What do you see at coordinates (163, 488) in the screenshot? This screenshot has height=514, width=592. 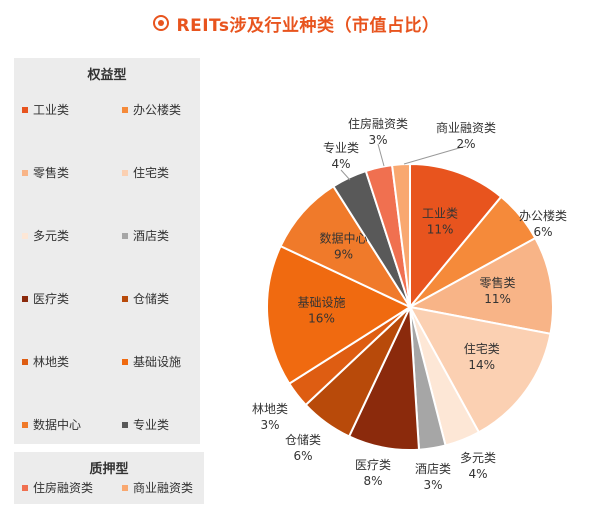 I see `legend-label: 商业融资类` at bounding box center [163, 488].